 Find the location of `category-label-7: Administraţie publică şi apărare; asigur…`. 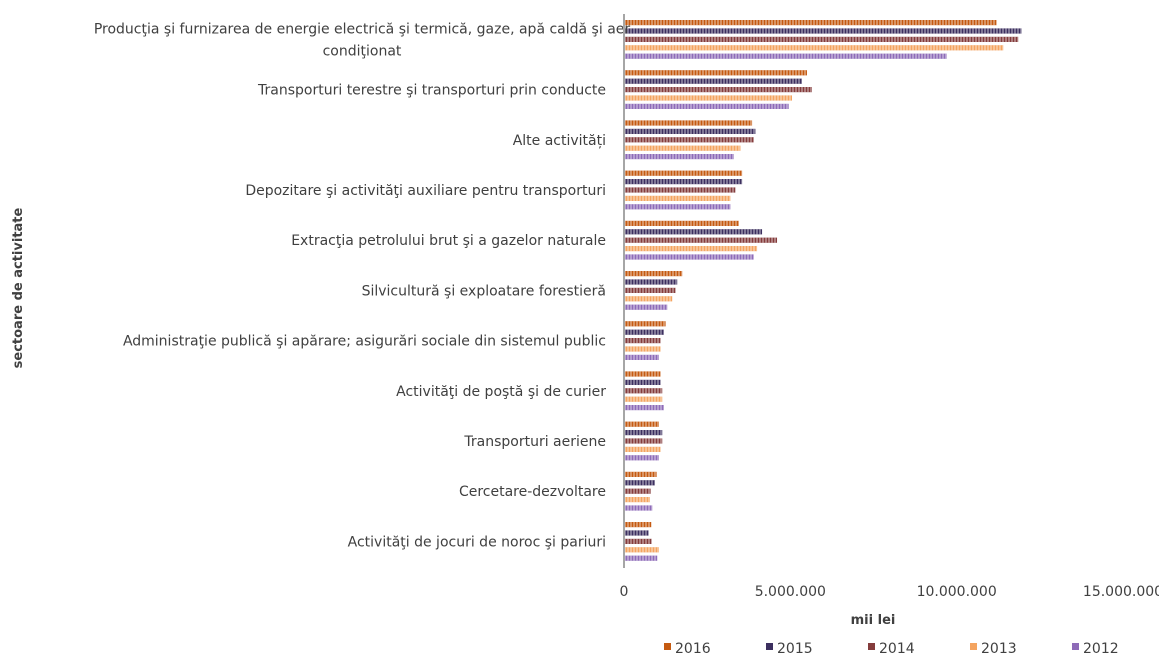

category-label-7: Administraţie publică şi apărare; asigur… is located at coordinates (364, 342).